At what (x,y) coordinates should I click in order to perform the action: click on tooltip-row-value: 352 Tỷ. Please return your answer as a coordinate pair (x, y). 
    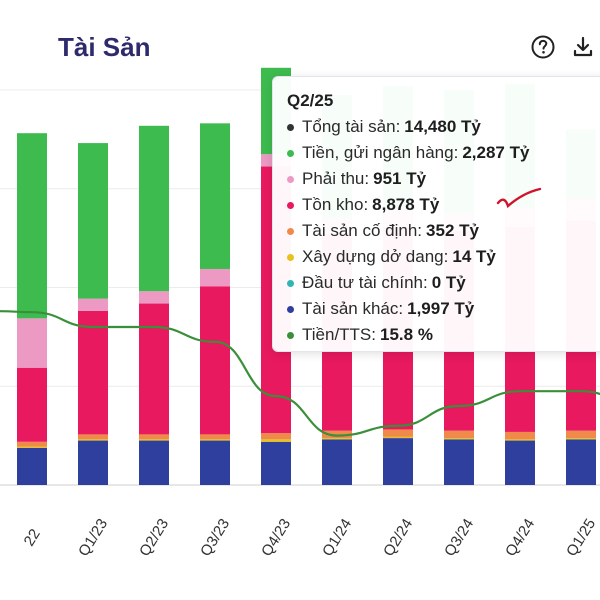
    Looking at the image, I should click on (452, 230).